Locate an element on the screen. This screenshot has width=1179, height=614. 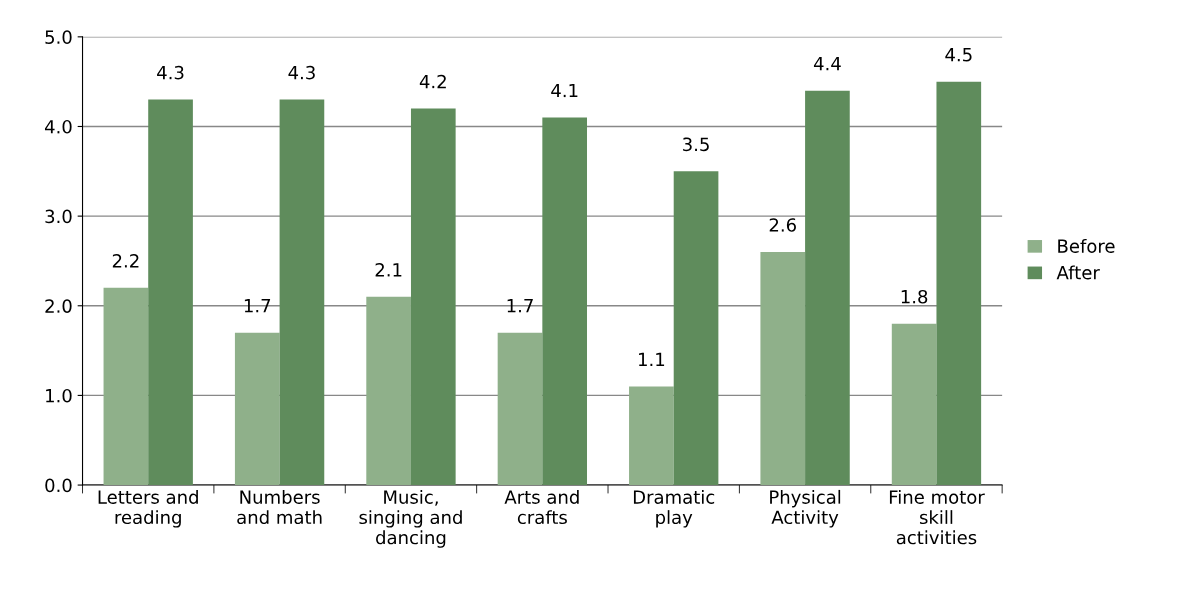
data-label: 1.8 is located at coordinates (914, 296).